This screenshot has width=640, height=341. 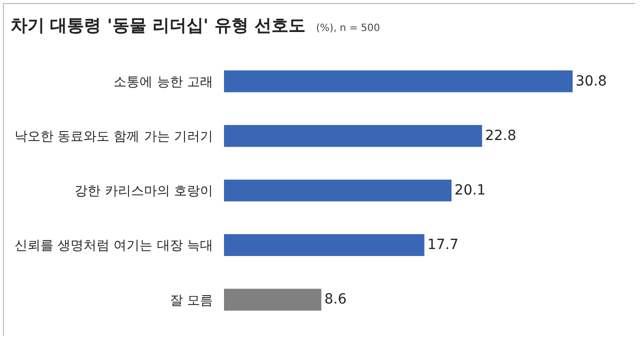 What do you see at coordinates (113, 136) in the screenshot?
I see `y-tick-label: 낙오한 동료와도 함께 가는 기러기` at bounding box center [113, 136].